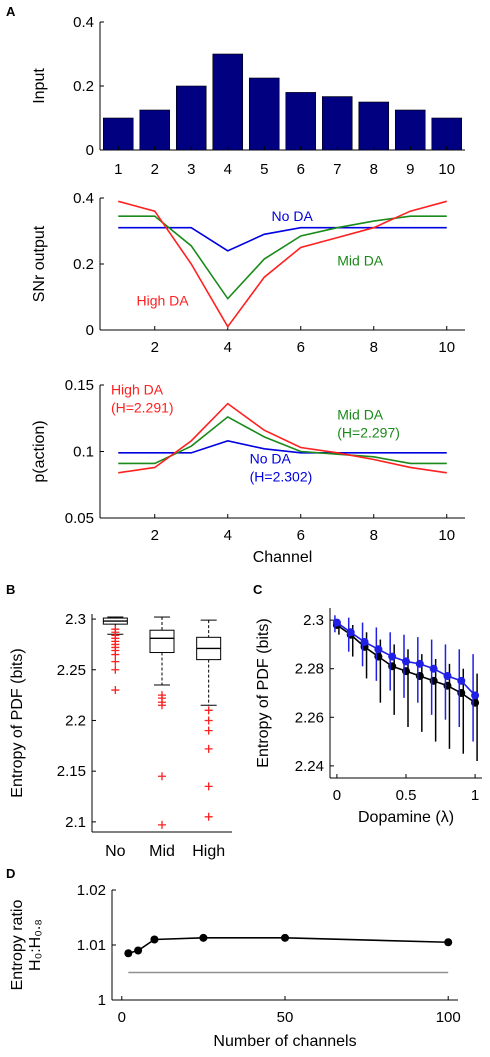 The image size is (490, 1057). What do you see at coordinates (17, 945) in the screenshot?
I see `y-axis-label: Entropy ratio` at bounding box center [17, 945].